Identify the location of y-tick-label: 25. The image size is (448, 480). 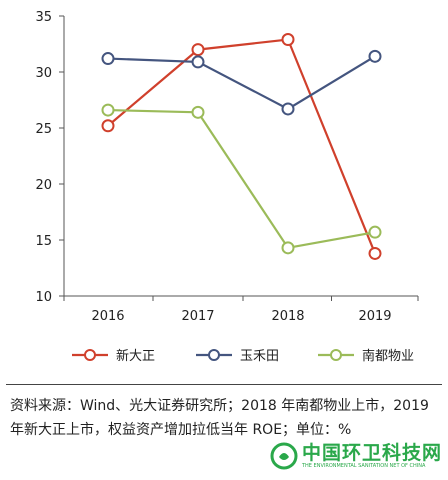
(43, 129).